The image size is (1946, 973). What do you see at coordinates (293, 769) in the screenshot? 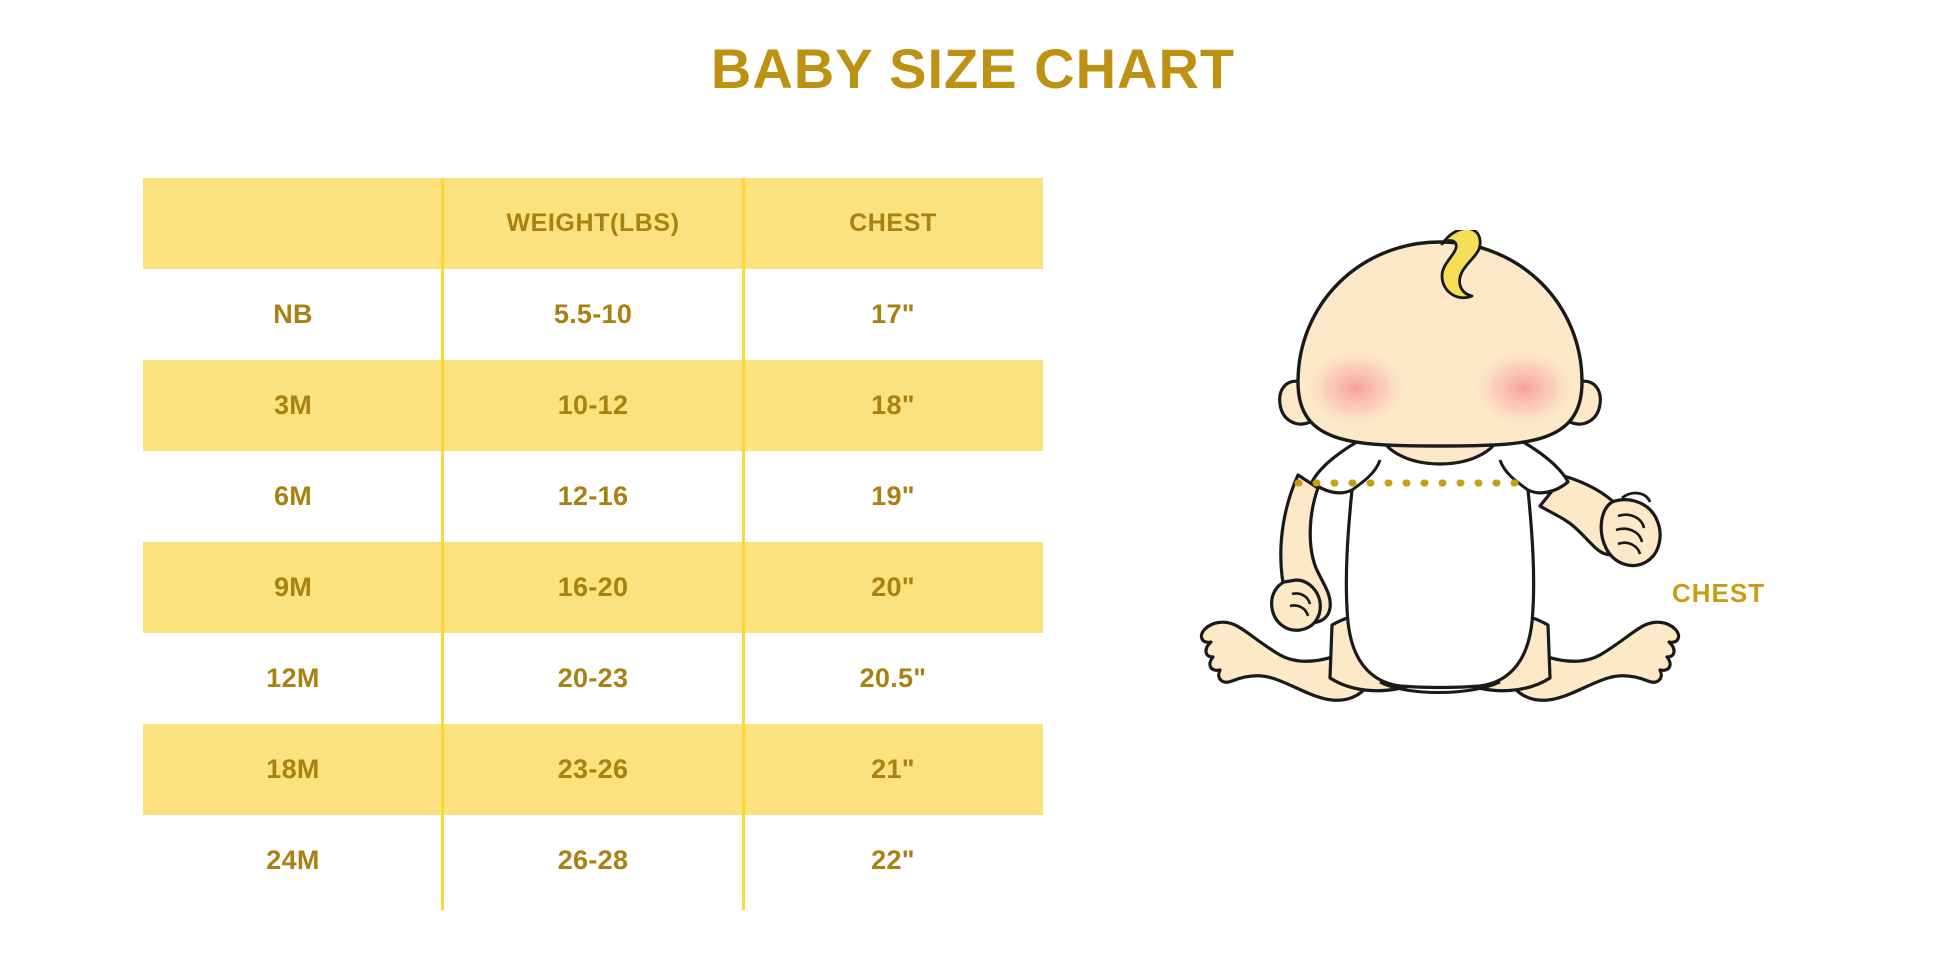
I see `cell-size: 18M` at bounding box center [293, 769].